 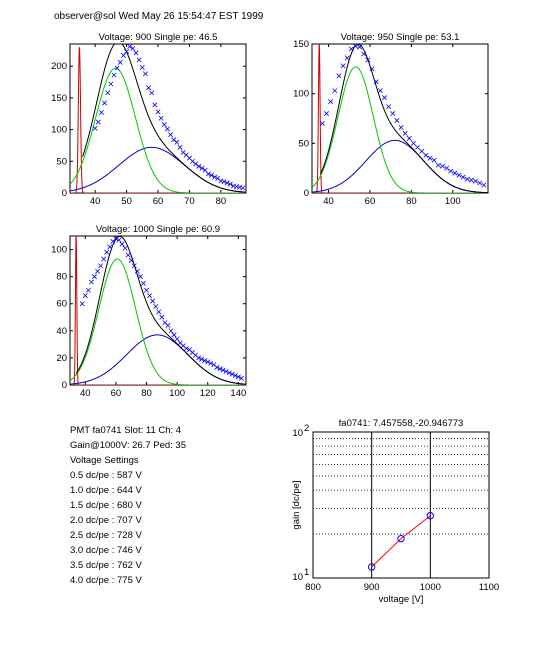 What do you see at coordinates (158, 169) in the screenshot?
I see `background-fit-curve` at bounding box center [158, 169].